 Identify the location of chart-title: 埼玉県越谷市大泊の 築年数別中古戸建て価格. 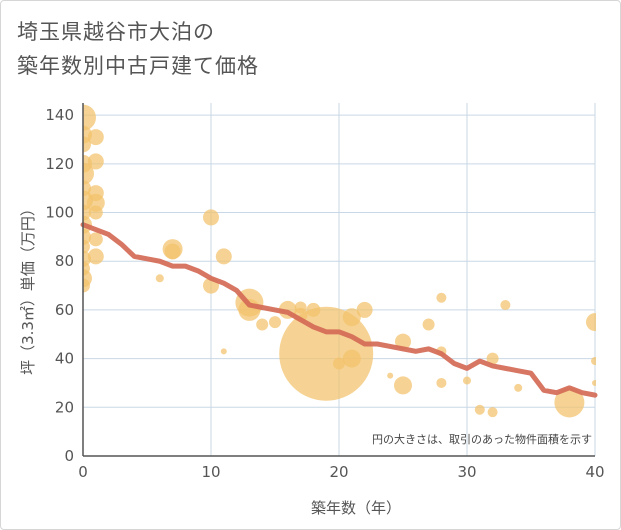
(138, 49).